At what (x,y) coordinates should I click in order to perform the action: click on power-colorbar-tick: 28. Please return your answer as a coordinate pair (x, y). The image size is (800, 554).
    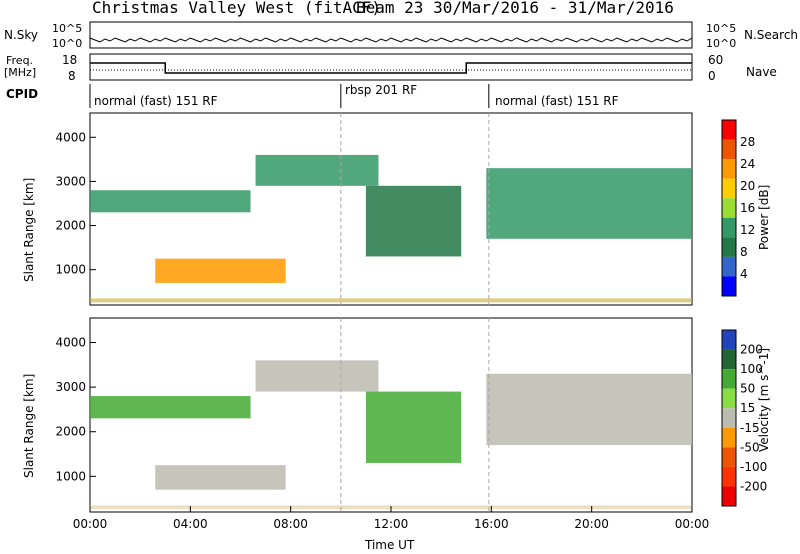
    Looking at the image, I should click on (747, 142).